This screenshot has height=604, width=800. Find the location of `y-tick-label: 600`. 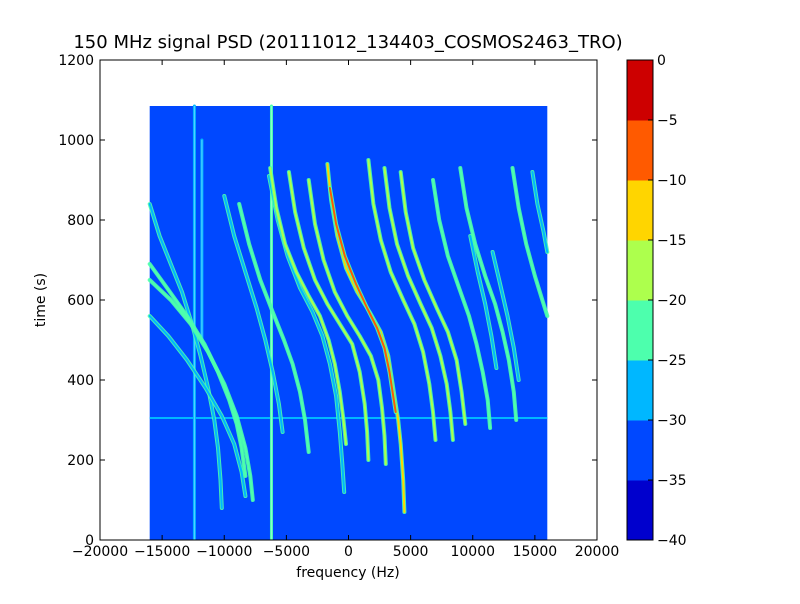

y-tick-label: 600 is located at coordinates (80, 301).